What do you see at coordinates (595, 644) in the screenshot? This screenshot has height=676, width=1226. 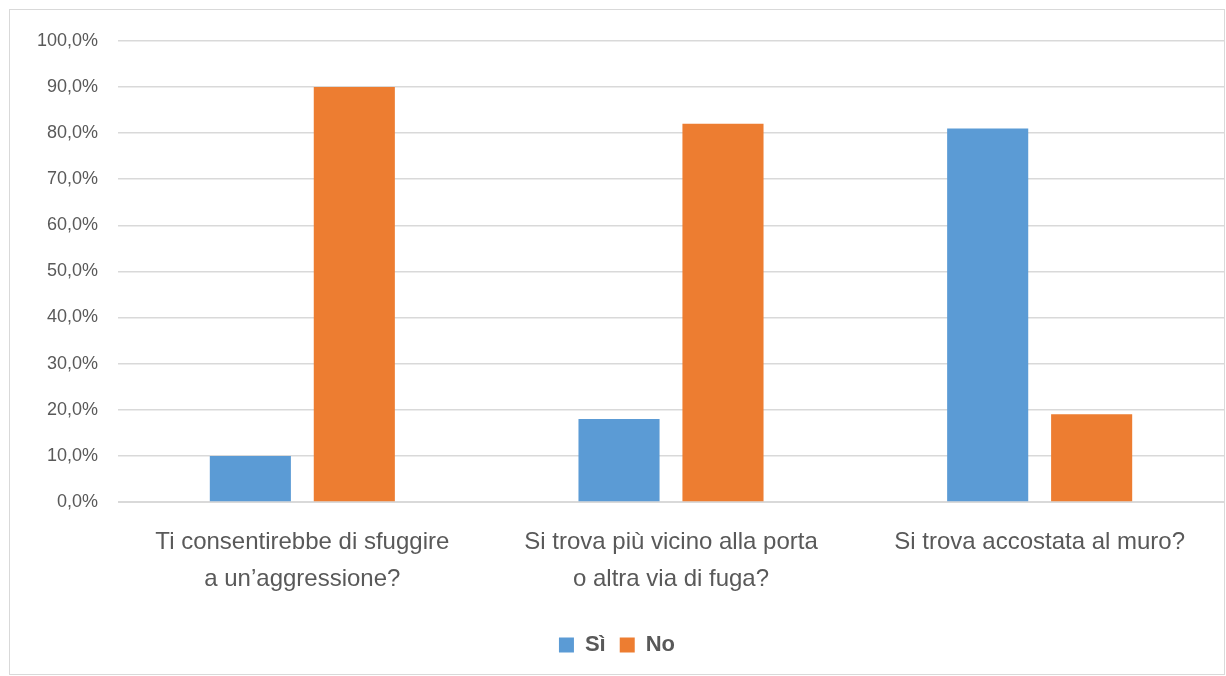 I see `legend-label: Sì` at bounding box center [595, 644].